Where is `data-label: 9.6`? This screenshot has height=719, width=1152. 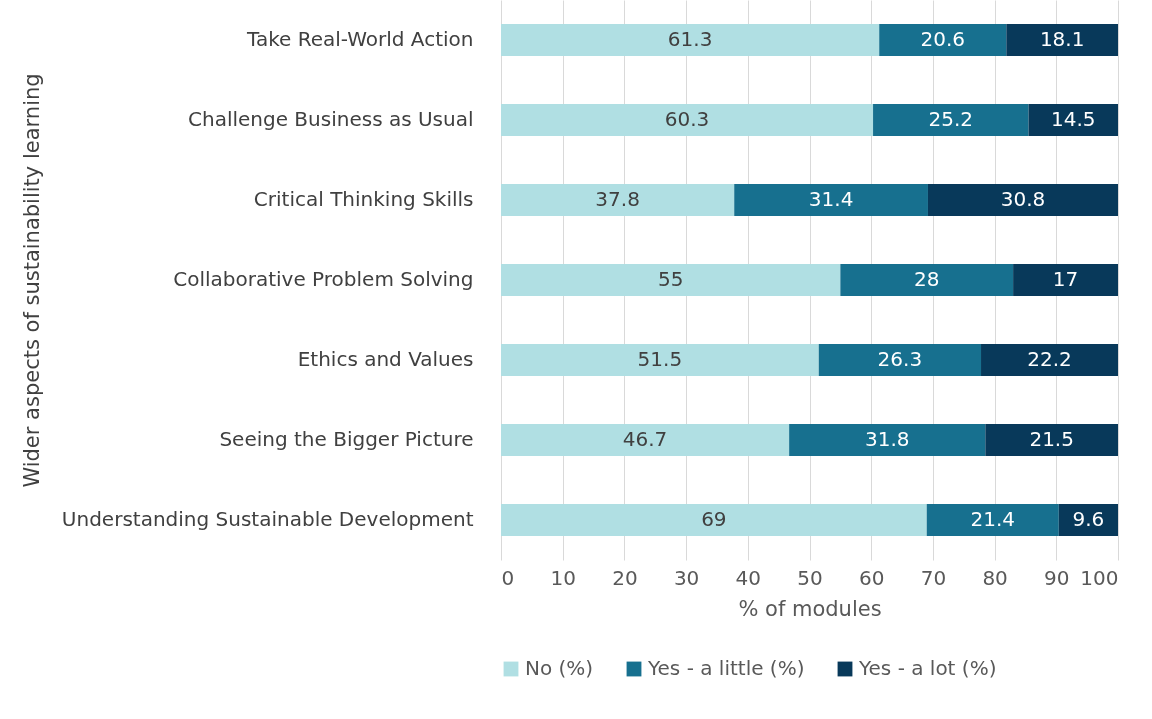
data-label: 9.6 is located at coordinates (1088, 519).